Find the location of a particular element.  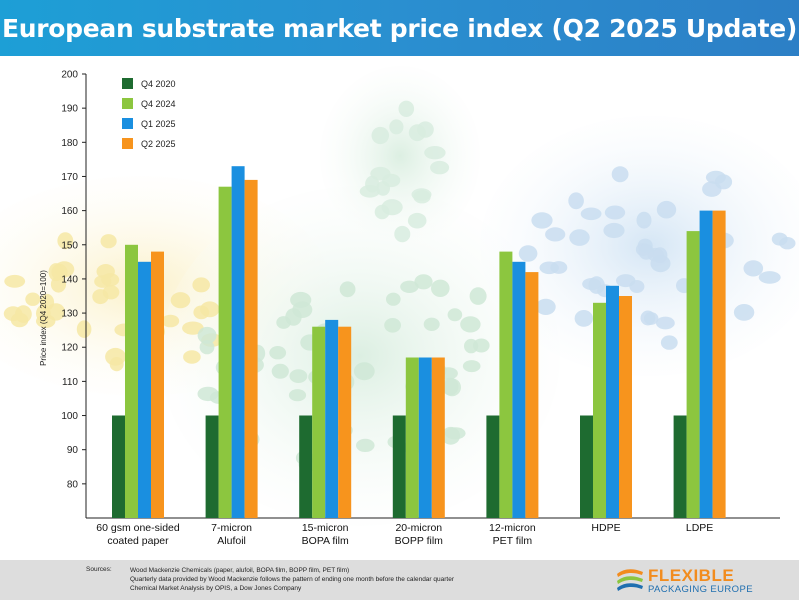

y-tick-label: 160 is located at coordinates (69, 211).